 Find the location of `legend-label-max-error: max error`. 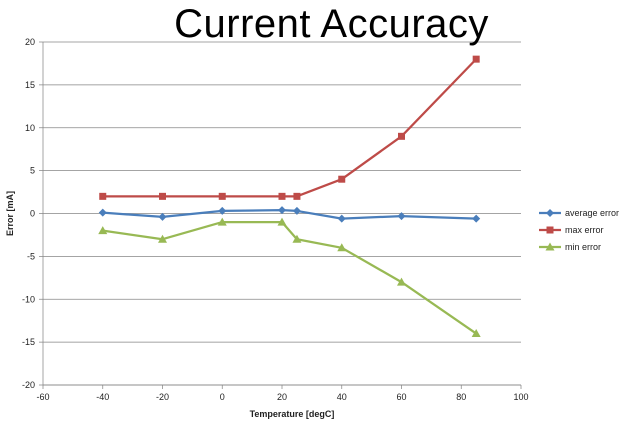

legend-label-max-error: max error is located at coordinates (584, 230).